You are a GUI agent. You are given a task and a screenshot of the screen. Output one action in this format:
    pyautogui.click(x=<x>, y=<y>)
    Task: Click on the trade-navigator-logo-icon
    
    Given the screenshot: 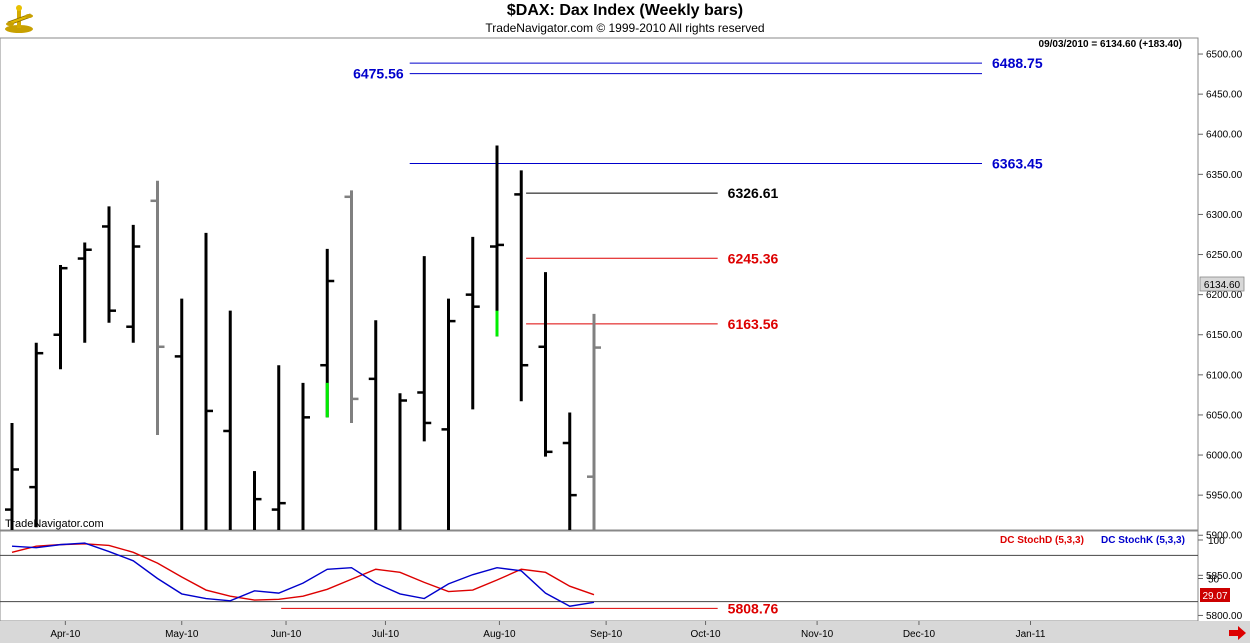 What is the action you would take?
    pyautogui.click(x=19, y=20)
    